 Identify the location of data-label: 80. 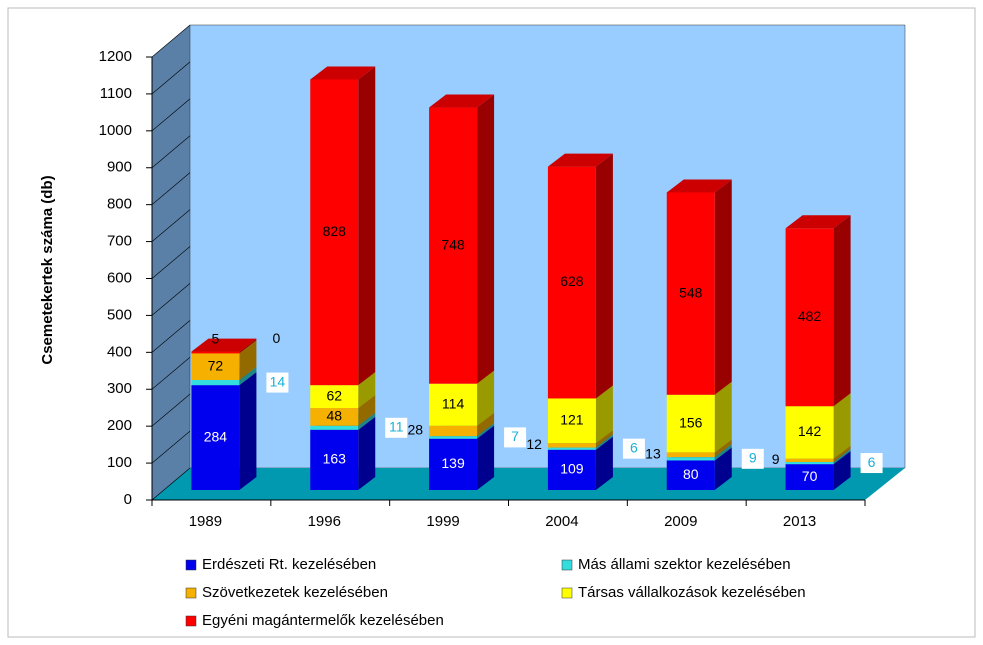
(691, 474).